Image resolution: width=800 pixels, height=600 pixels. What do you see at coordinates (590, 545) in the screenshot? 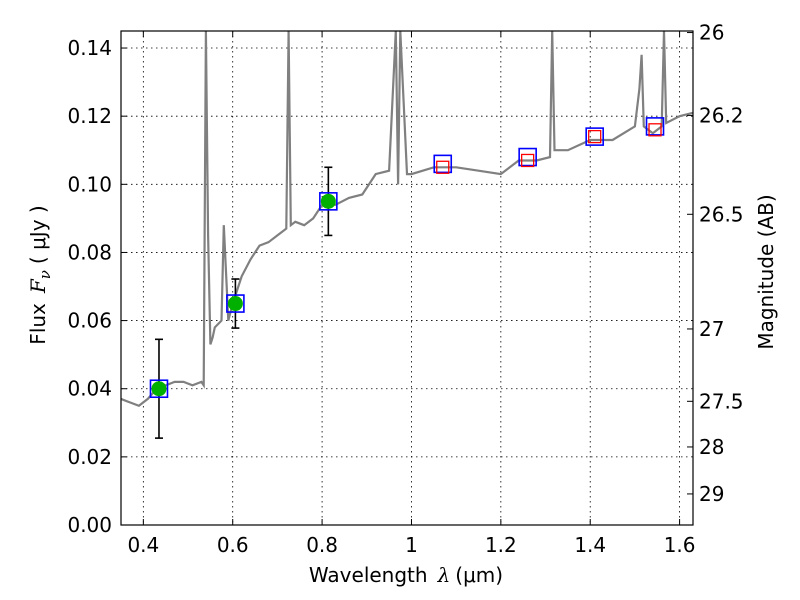
I see `x-tick-label: 1.4` at bounding box center [590, 545].